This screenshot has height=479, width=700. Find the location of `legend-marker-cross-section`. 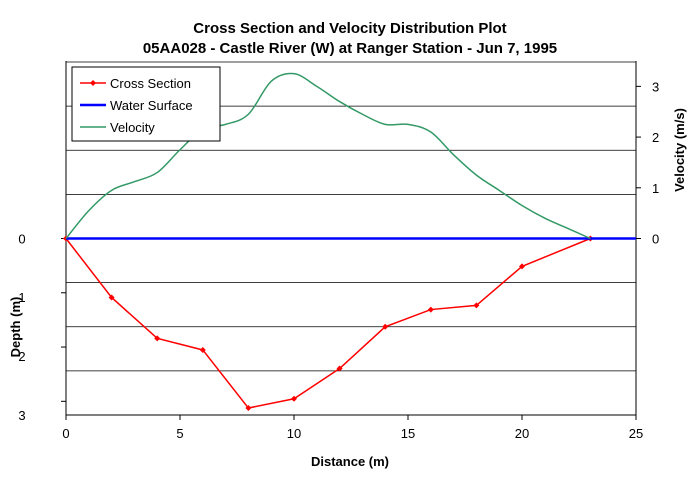

legend-marker-cross-section is located at coordinates (93, 83).